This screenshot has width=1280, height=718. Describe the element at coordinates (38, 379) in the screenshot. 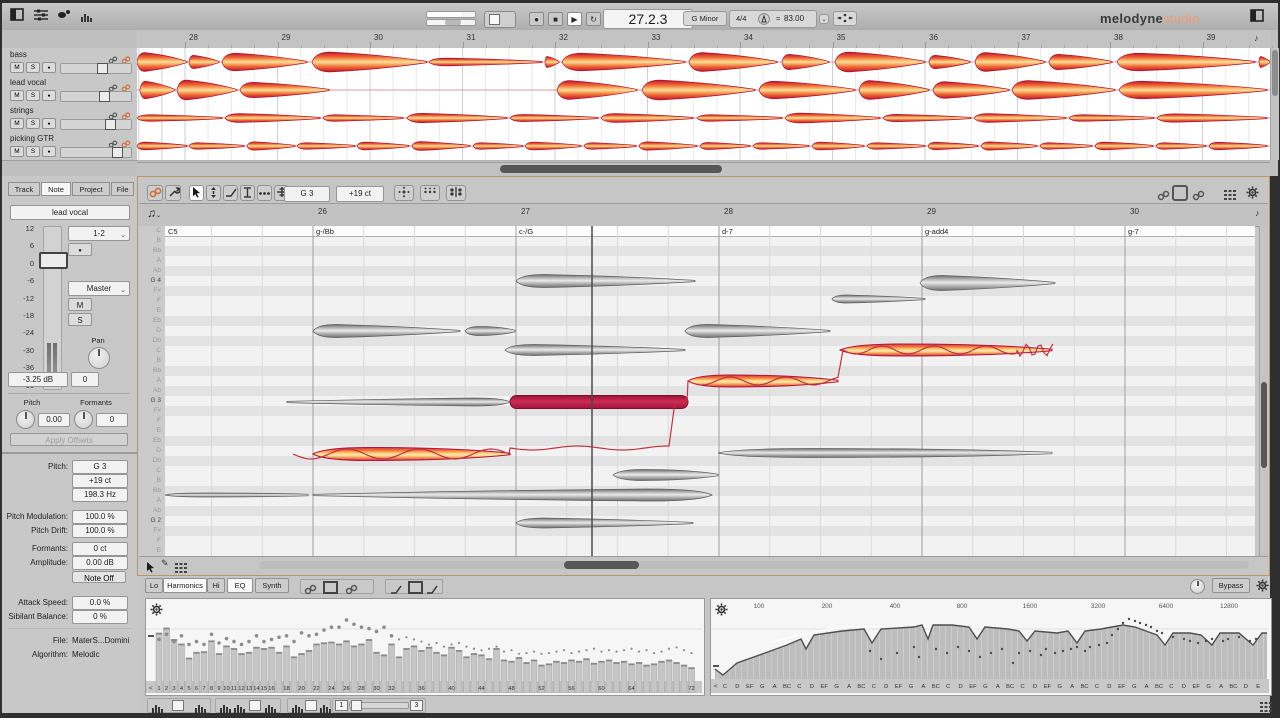

I see `volume-value: -3.25 dB` at that location.